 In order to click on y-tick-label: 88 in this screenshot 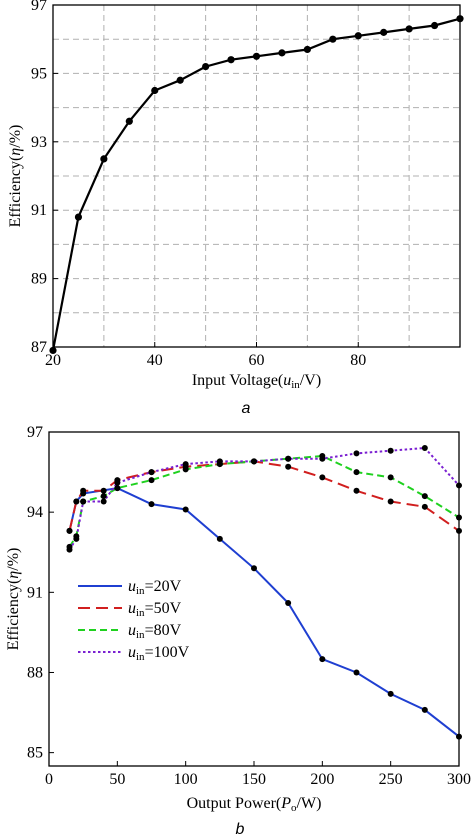, I will do `click(35, 672)`.